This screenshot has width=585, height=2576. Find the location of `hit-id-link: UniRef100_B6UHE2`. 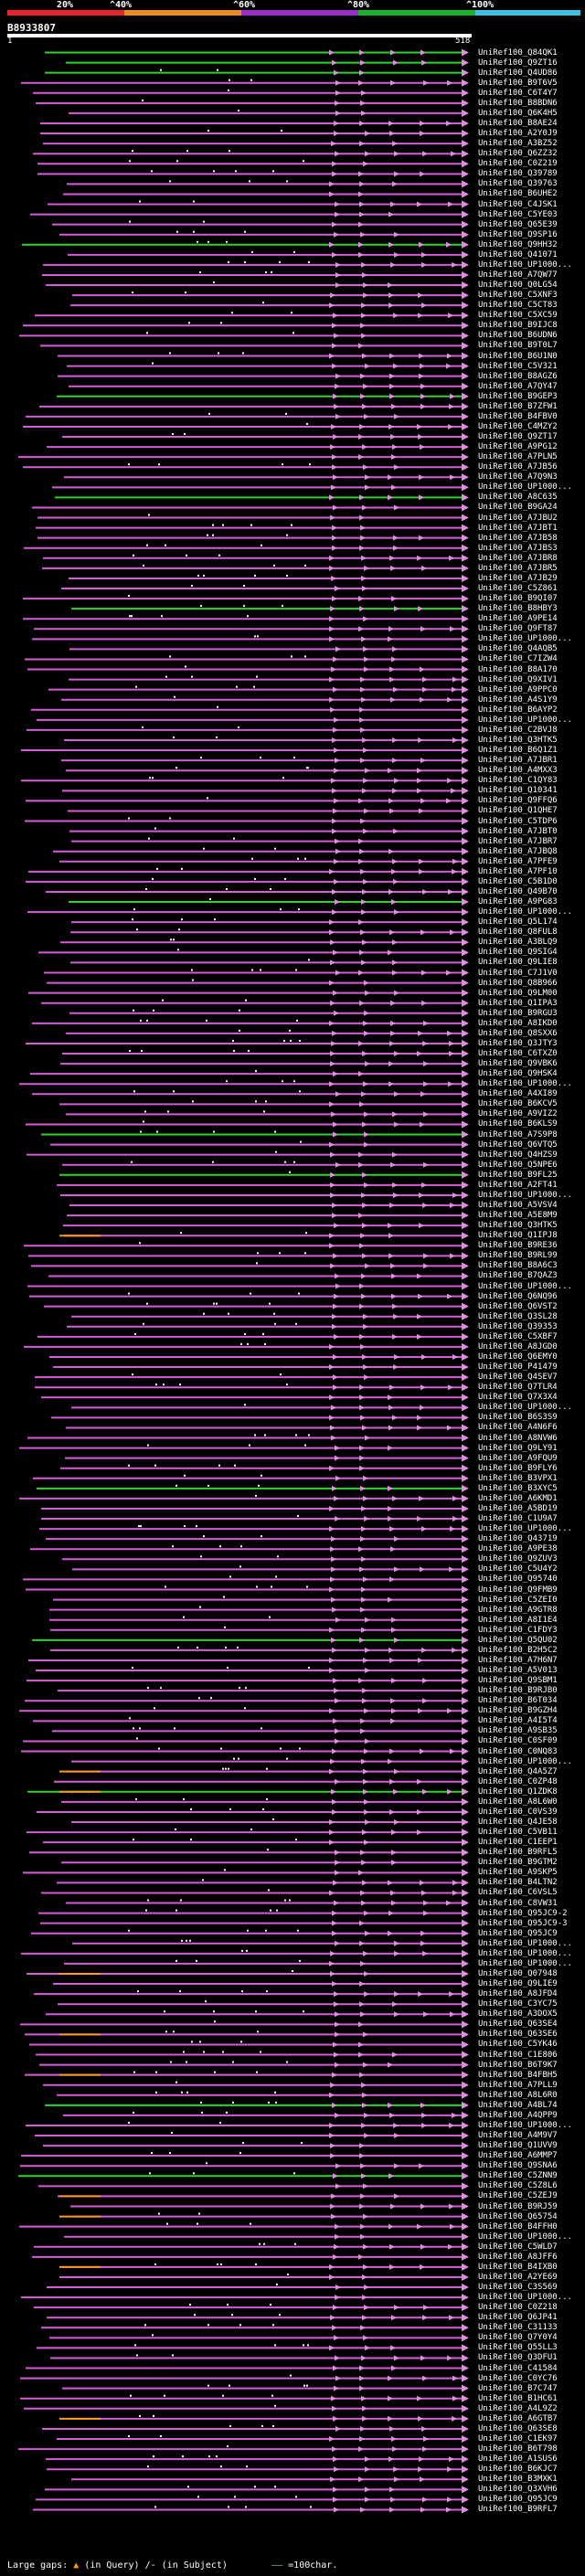

hit-id-link: UniRef100_B6UHE2 is located at coordinates (518, 194).